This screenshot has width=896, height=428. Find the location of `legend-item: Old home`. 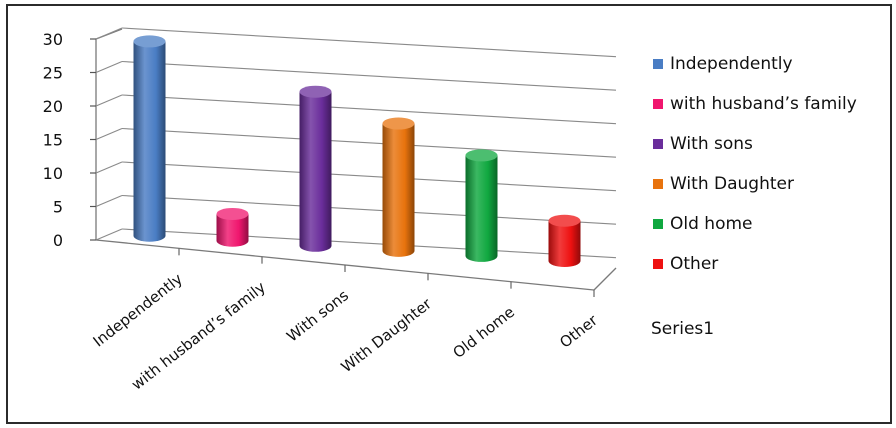

legend-item: Old home is located at coordinates (703, 224).